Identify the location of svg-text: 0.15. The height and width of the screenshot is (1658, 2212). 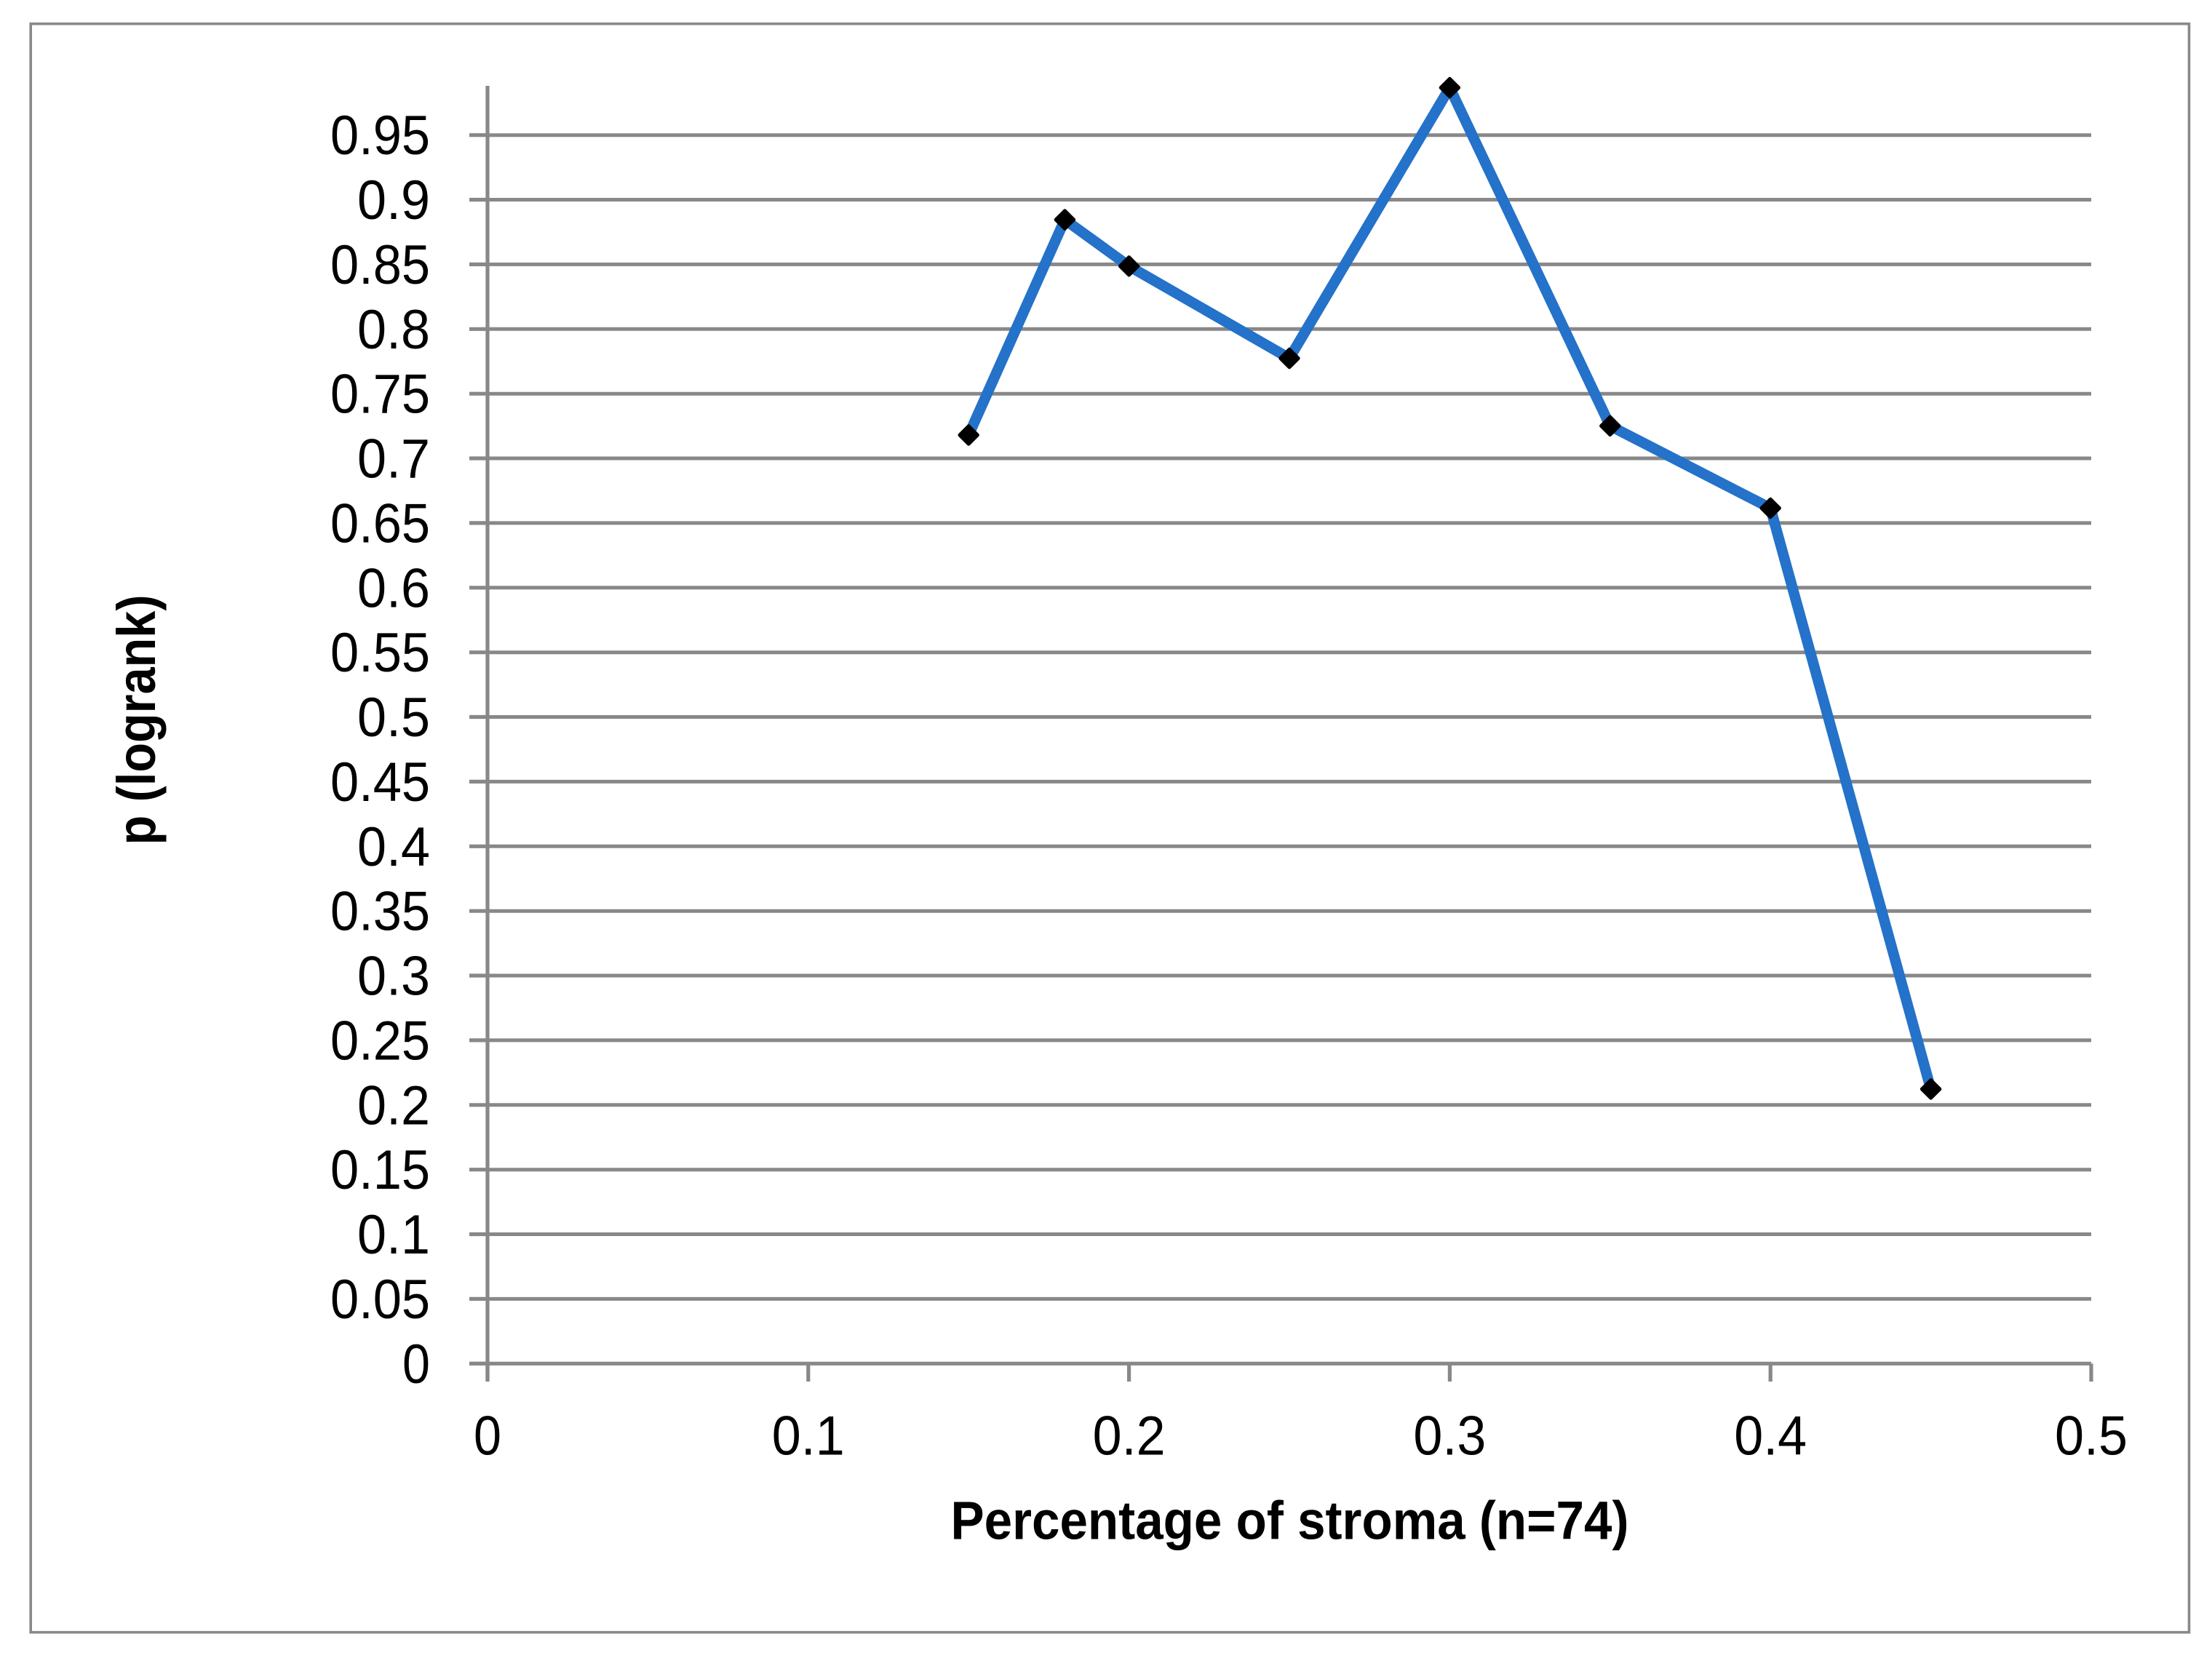
(380, 1170).